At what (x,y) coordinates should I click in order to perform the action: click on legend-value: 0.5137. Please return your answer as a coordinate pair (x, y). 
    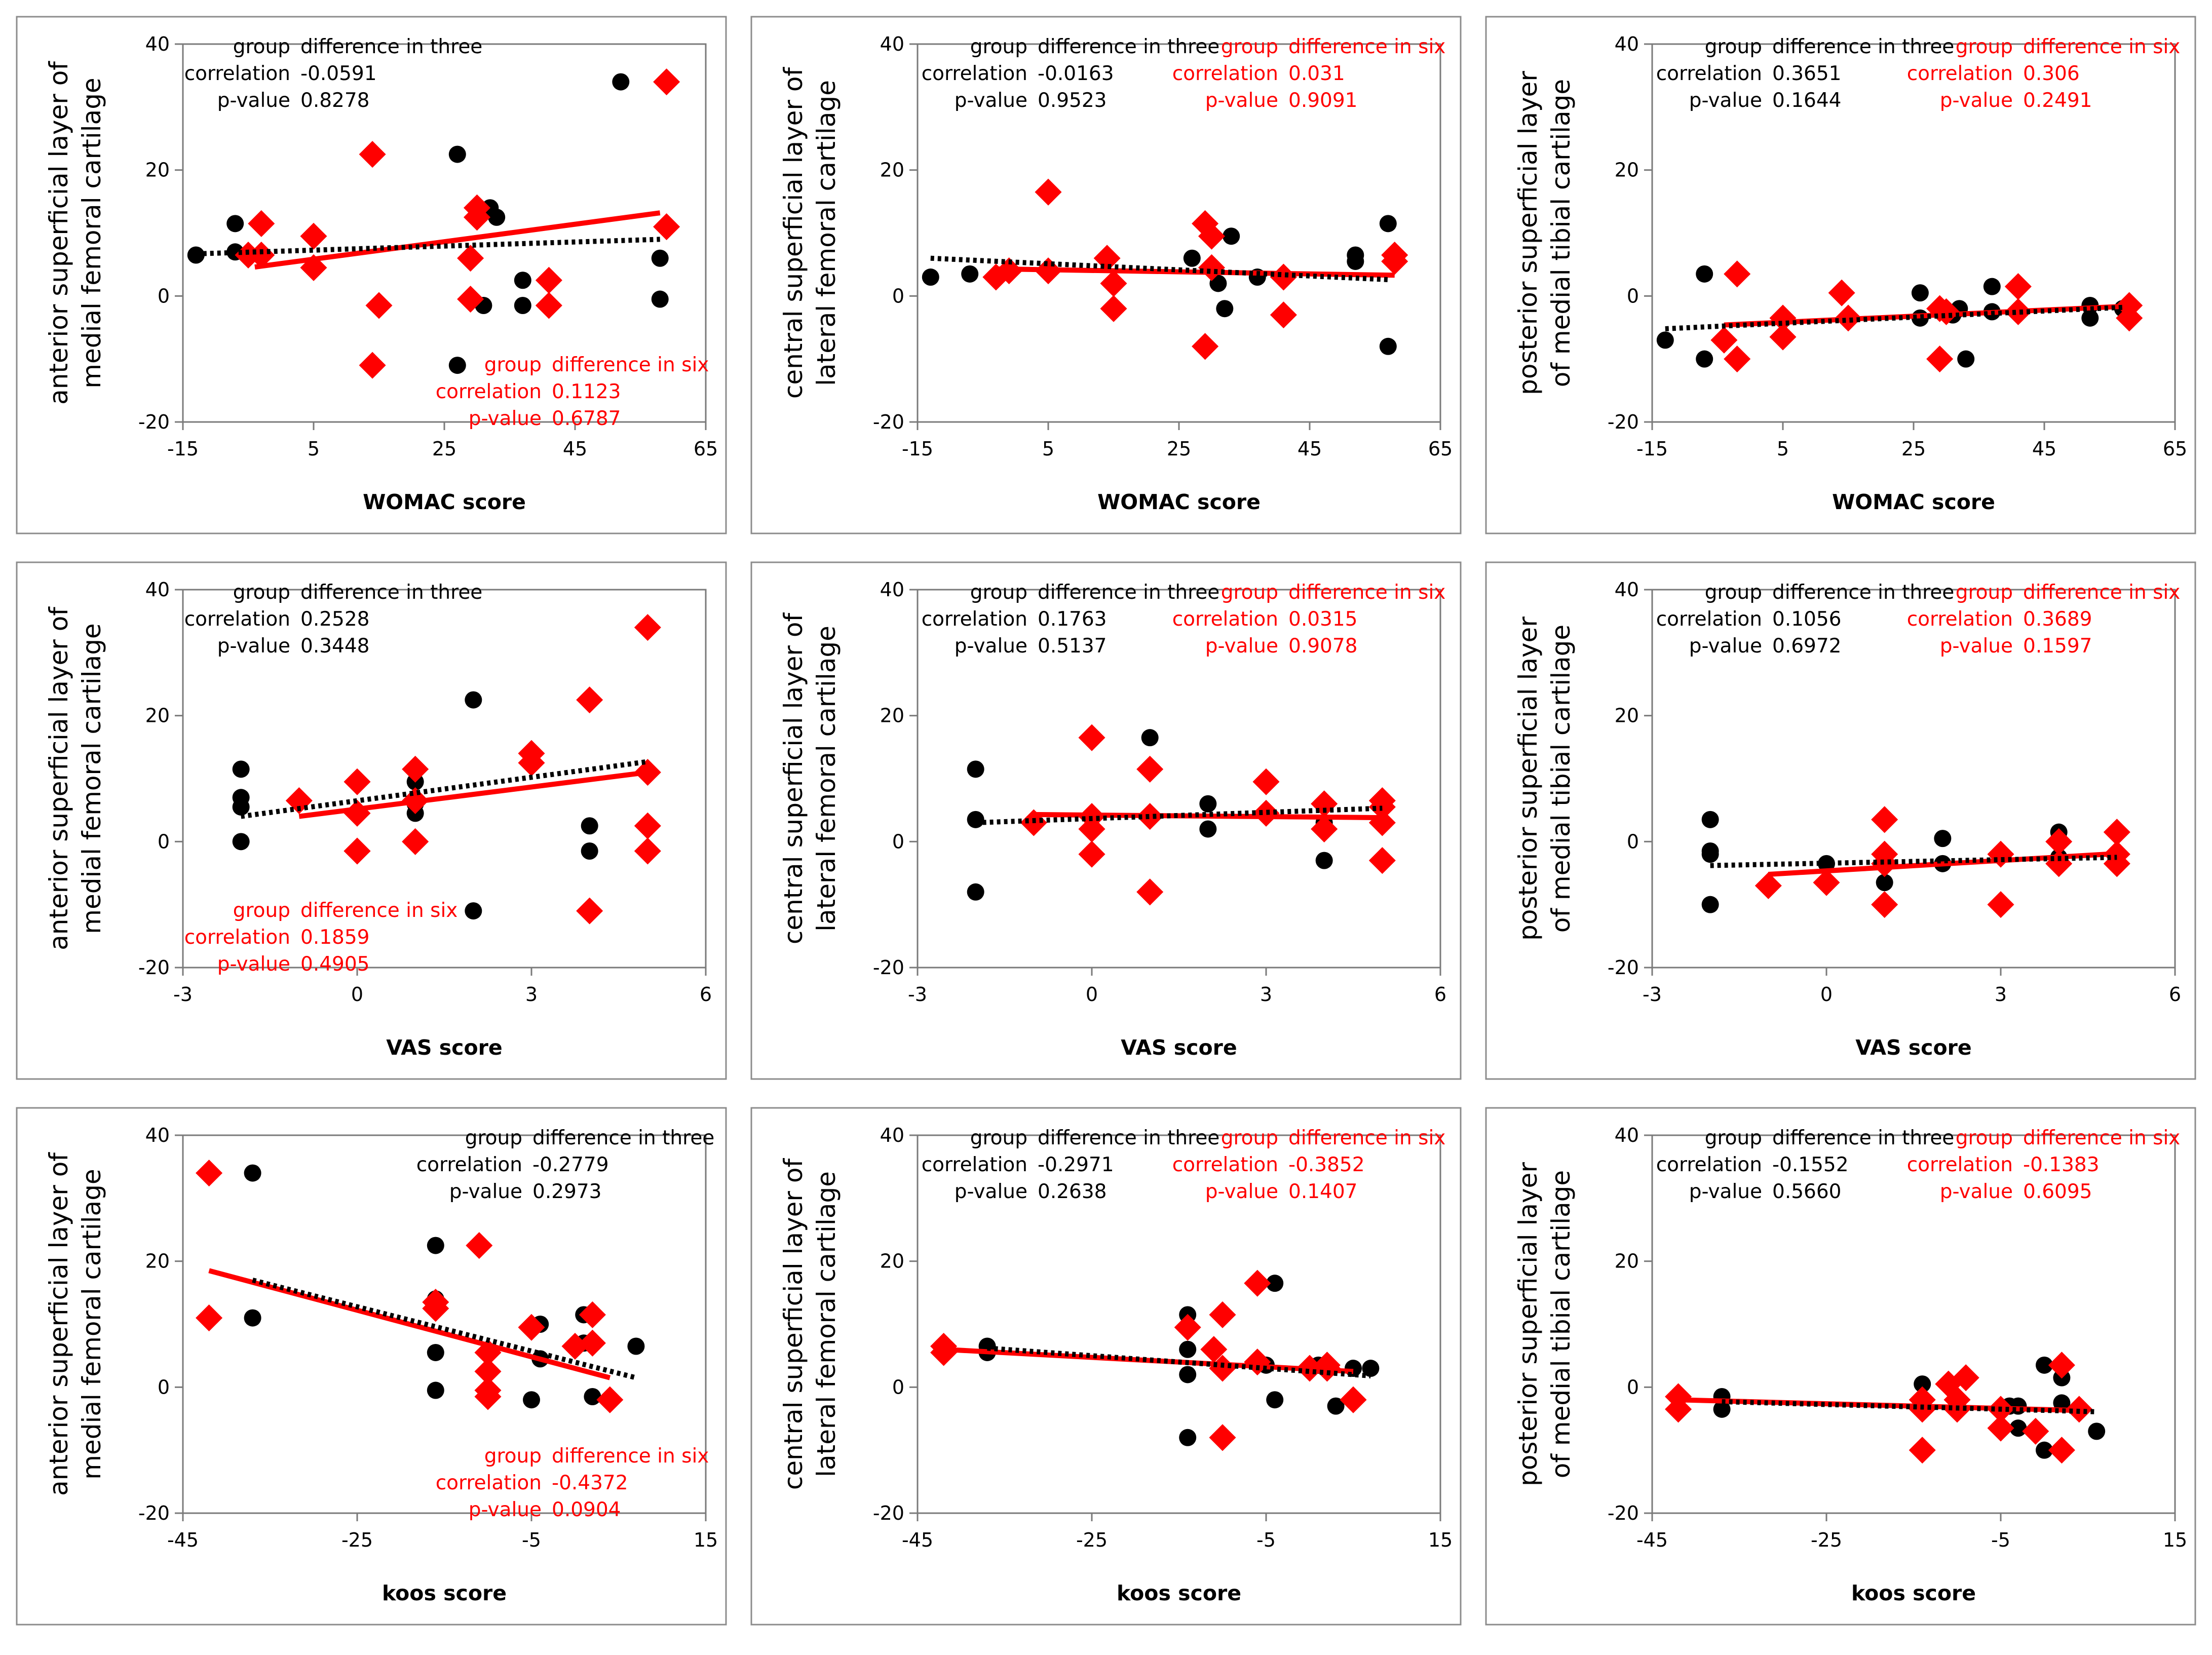
    Looking at the image, I should click on (1072, 646).